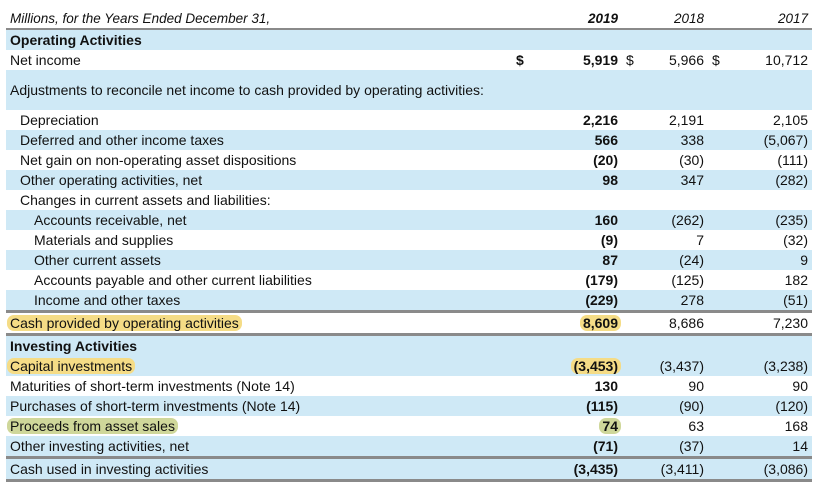 The image size is (818, 487). I want to click on table-row-income-taxes: Income and other taxes (229) 278 (51), so click(409, 301).